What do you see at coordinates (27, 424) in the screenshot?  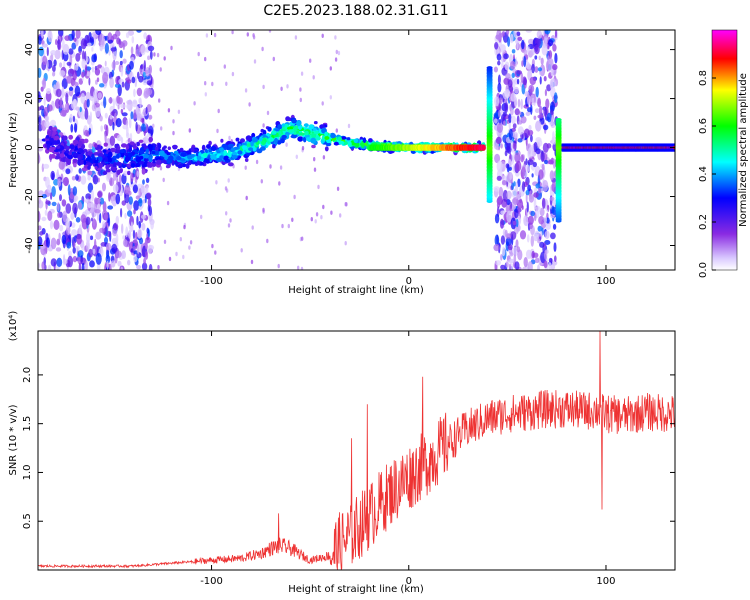 I see `y-tick-label: 1.5` at bounding box center [27, 424].